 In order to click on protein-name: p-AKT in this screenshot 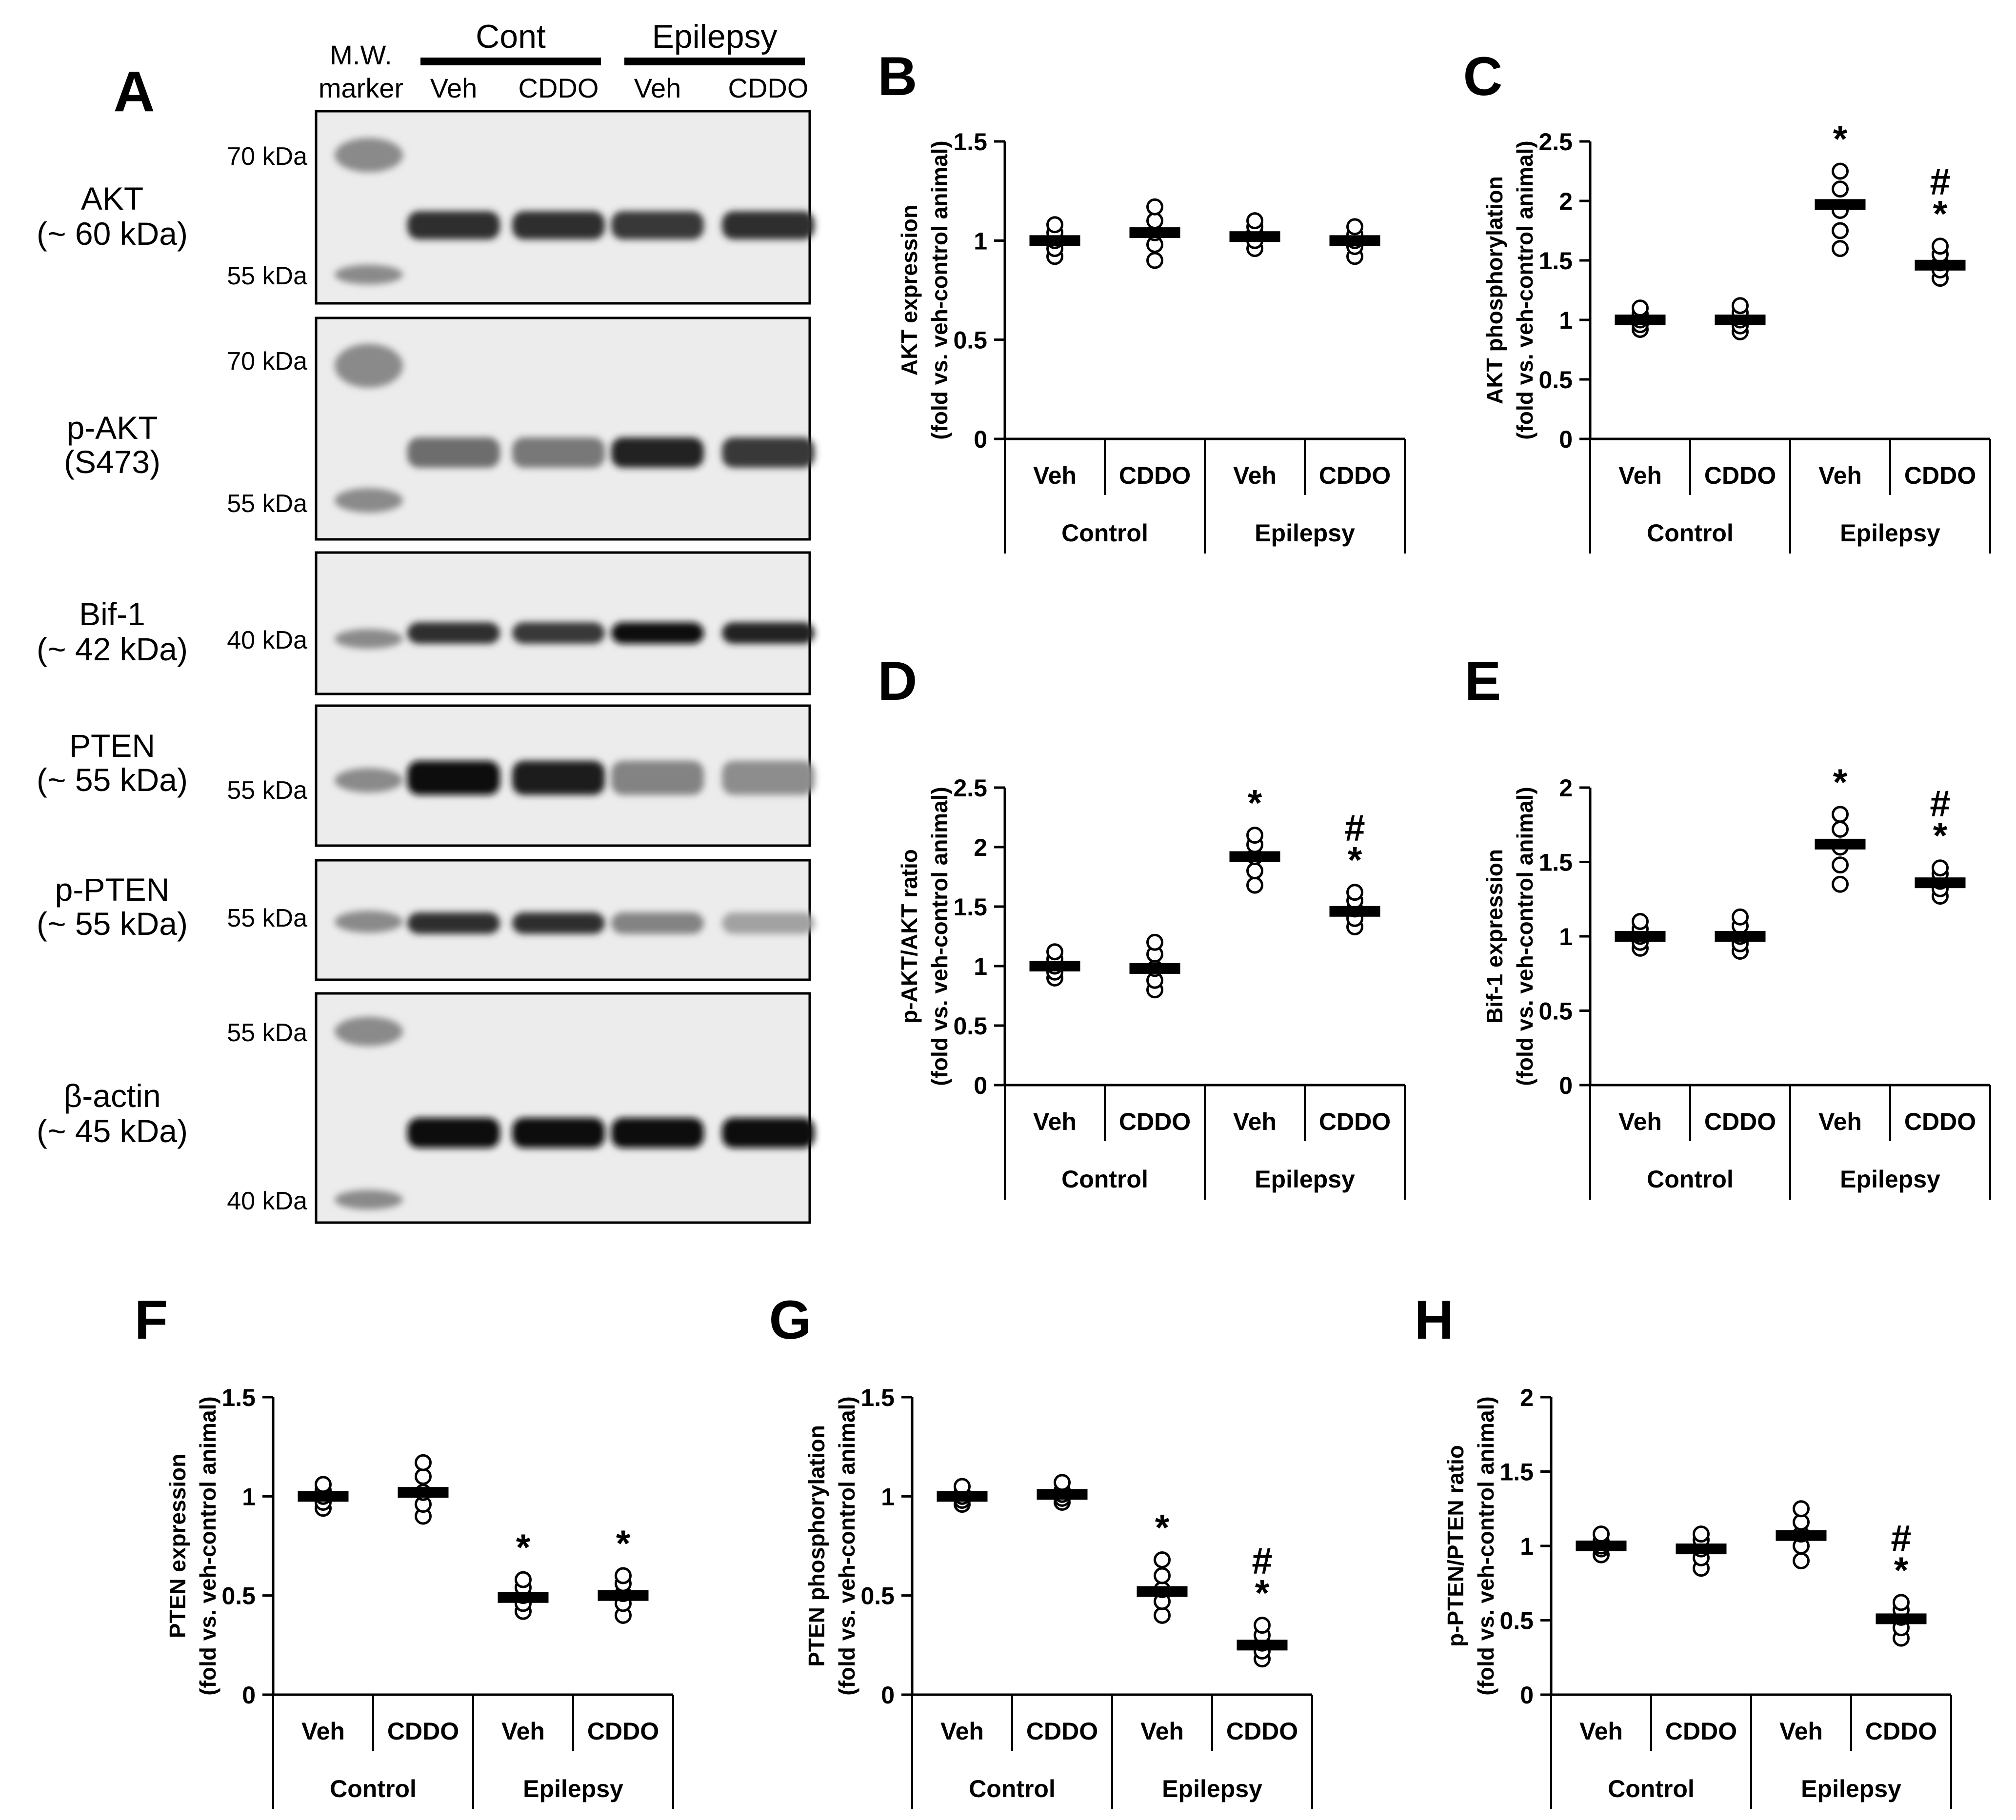, I will do `click(112, 428)`.